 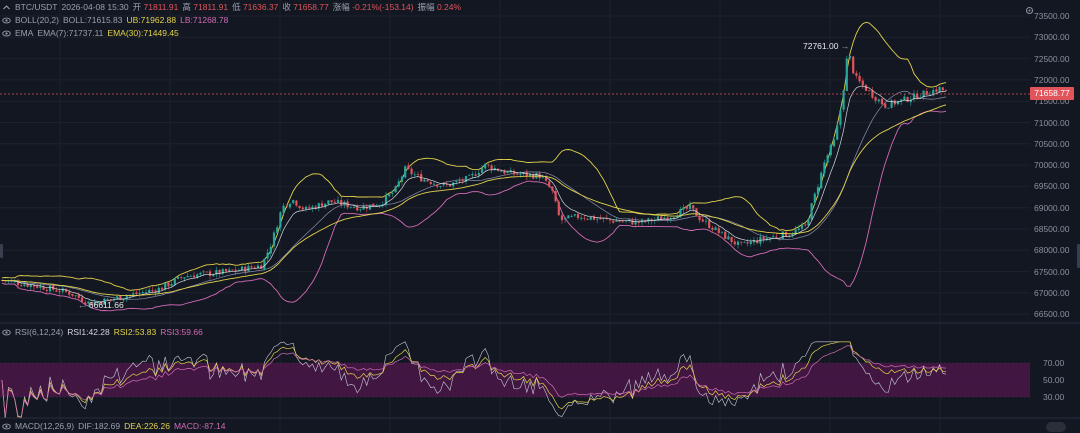 What do you see at coordinates (1056, 427) in the screenshot?
I see `scroll-to-realtime-button` at bounding box center [1056, 427].